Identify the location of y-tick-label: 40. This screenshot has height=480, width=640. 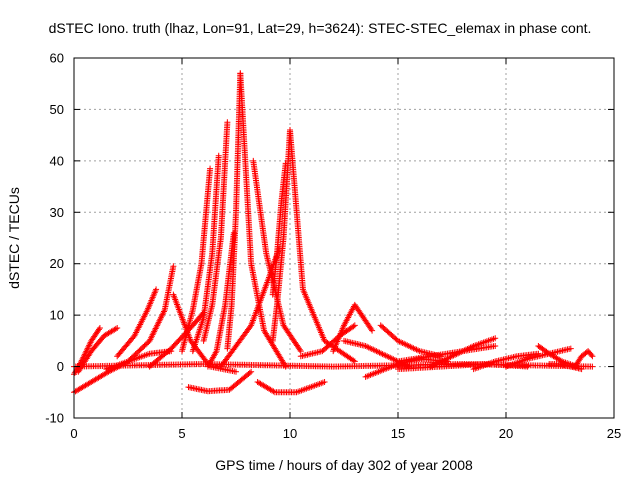
(57, 160).